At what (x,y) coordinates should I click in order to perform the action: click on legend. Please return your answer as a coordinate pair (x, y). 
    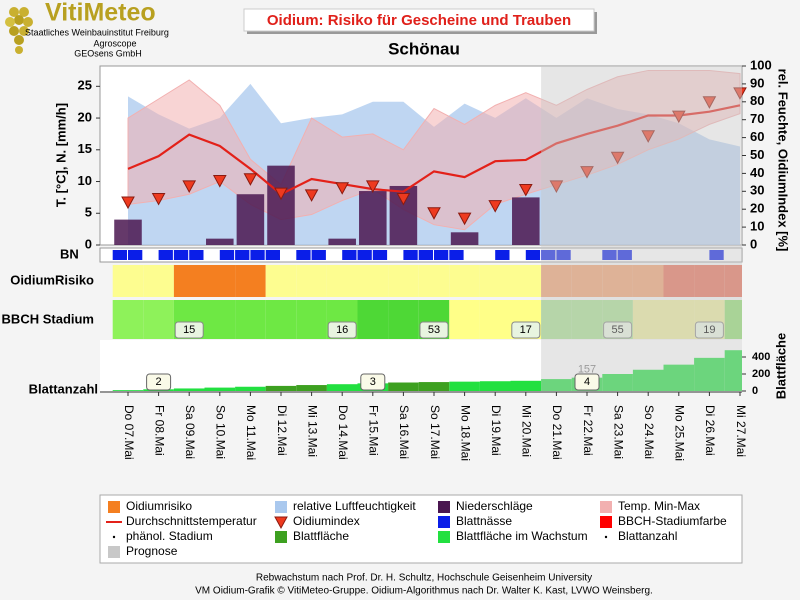
    Looking at the image, I should click on (421, 529).